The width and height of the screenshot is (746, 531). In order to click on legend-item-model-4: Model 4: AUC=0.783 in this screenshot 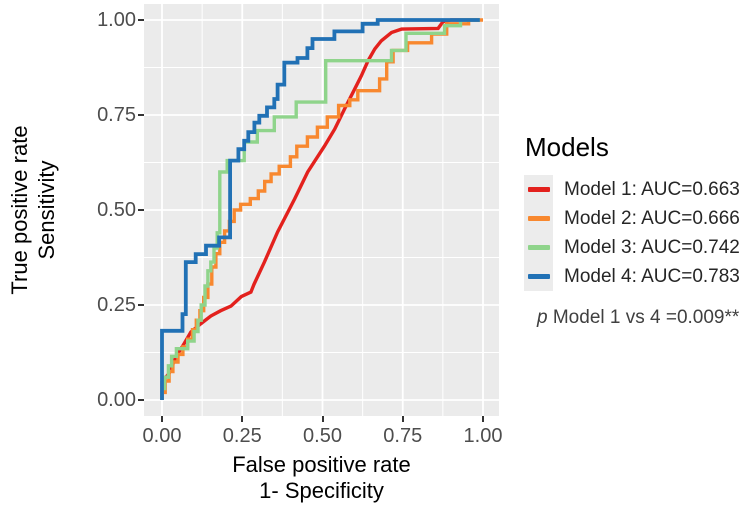, I will do `click(632, 276)`.